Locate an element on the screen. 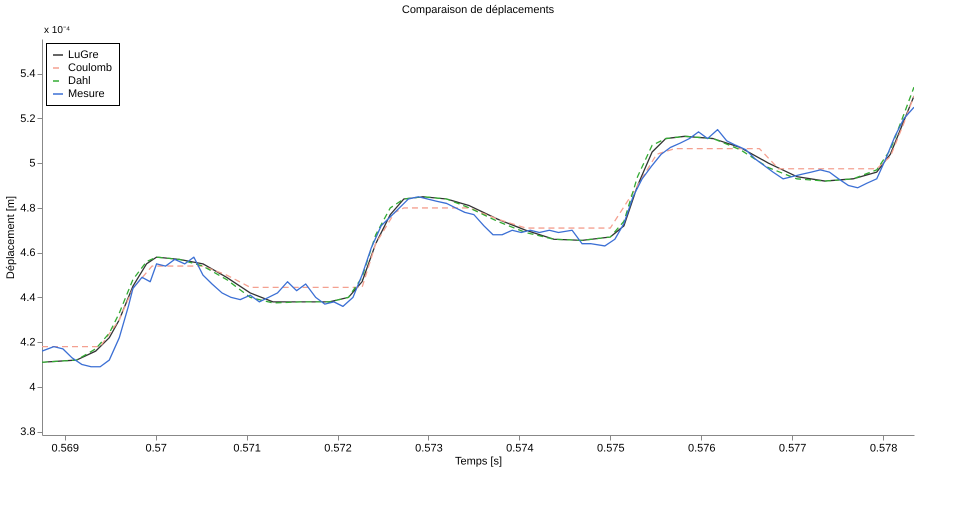 This screenshot has width=978, height=526. y-tick-label: 5.4 is located at coordinates (28, 74).